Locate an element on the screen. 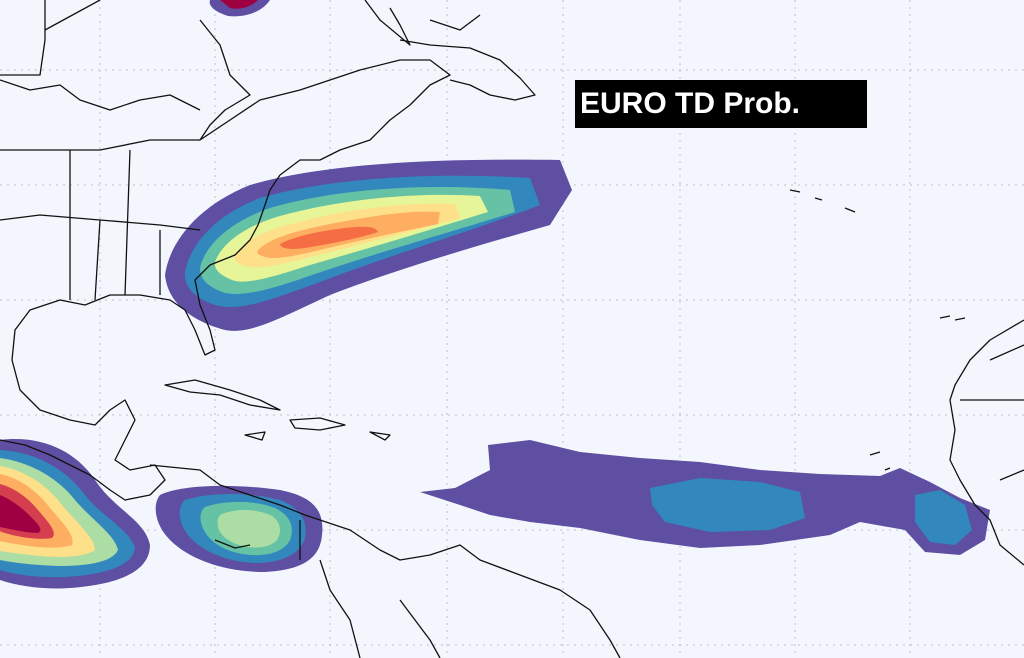 The width and height of the screenshot is (1024, 658). probability-central-america is located at coordinates (239, 528).